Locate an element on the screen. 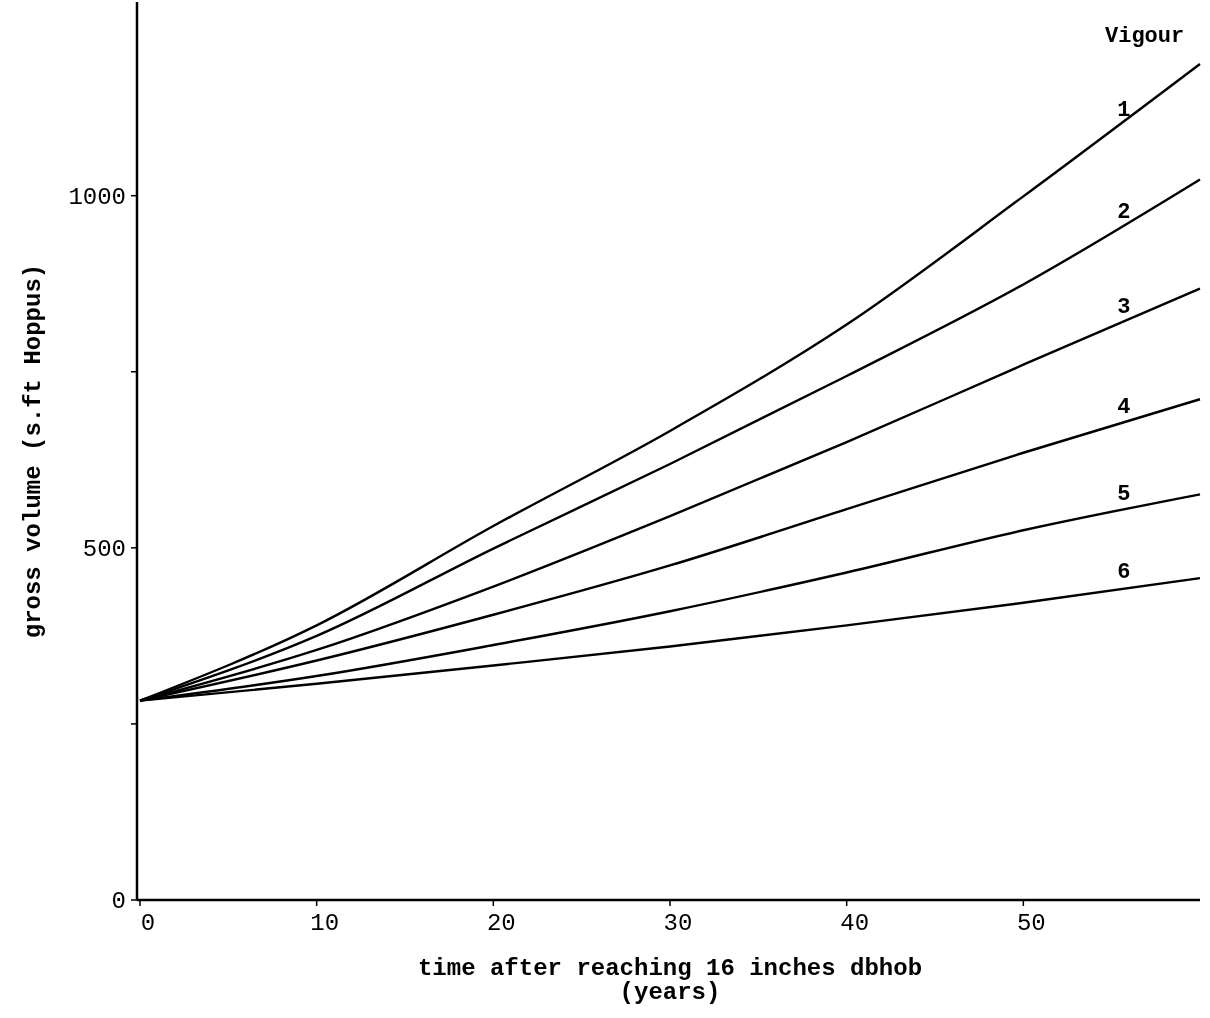 The width and height of the screenshot is (1210, 1018). legend-title: Vigour is located at coordinates (1145, 36).